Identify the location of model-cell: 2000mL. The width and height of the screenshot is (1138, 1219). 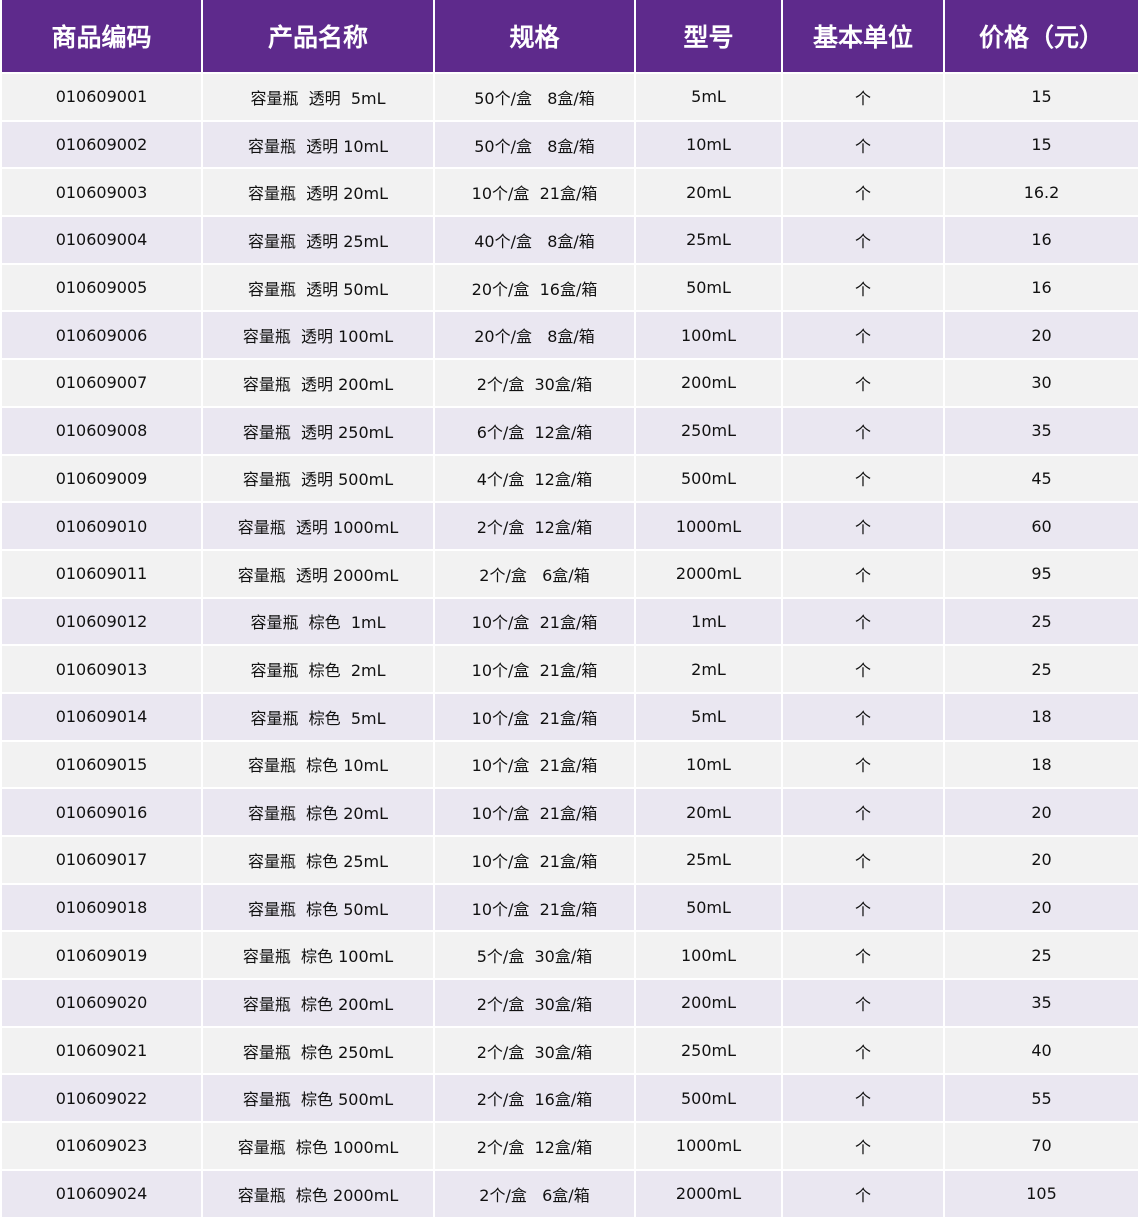
(708, 573).